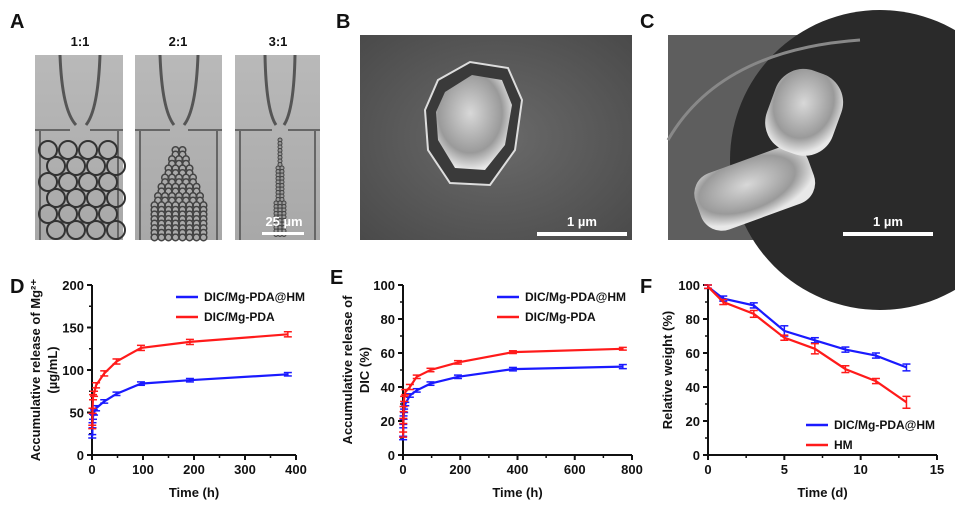 The width and height of the screenshot is (955, 516). I want to click on x-axis-title: Time (d), so click(822, 492).